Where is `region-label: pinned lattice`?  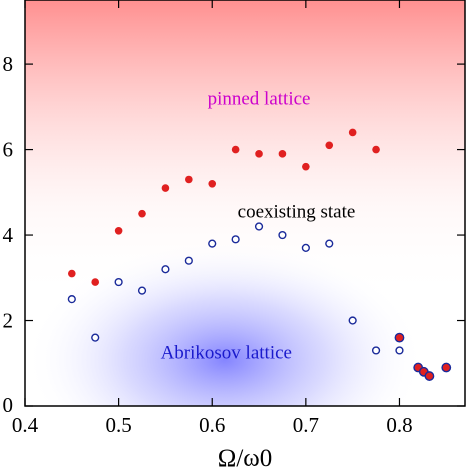 region-label: pinned lattice is located at coordinates (259, 98).